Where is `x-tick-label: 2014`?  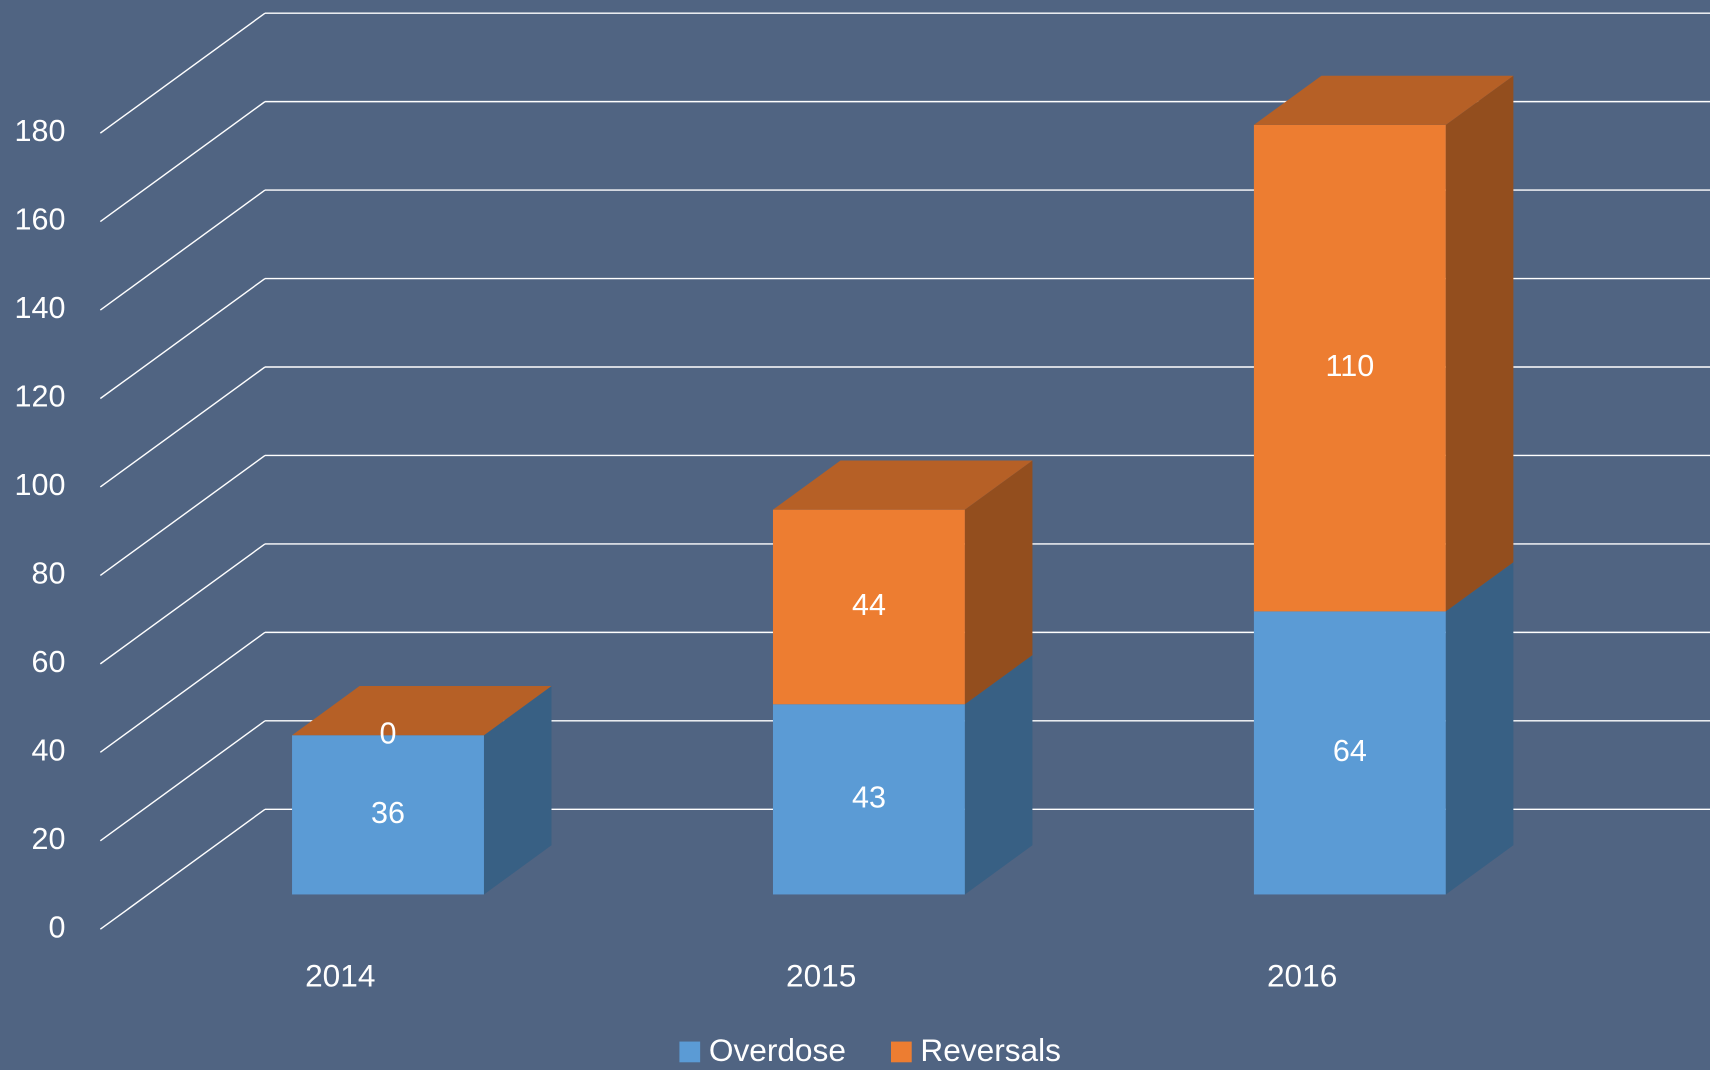
x-tick-label: 2014 is located at coordinates (340, 976).